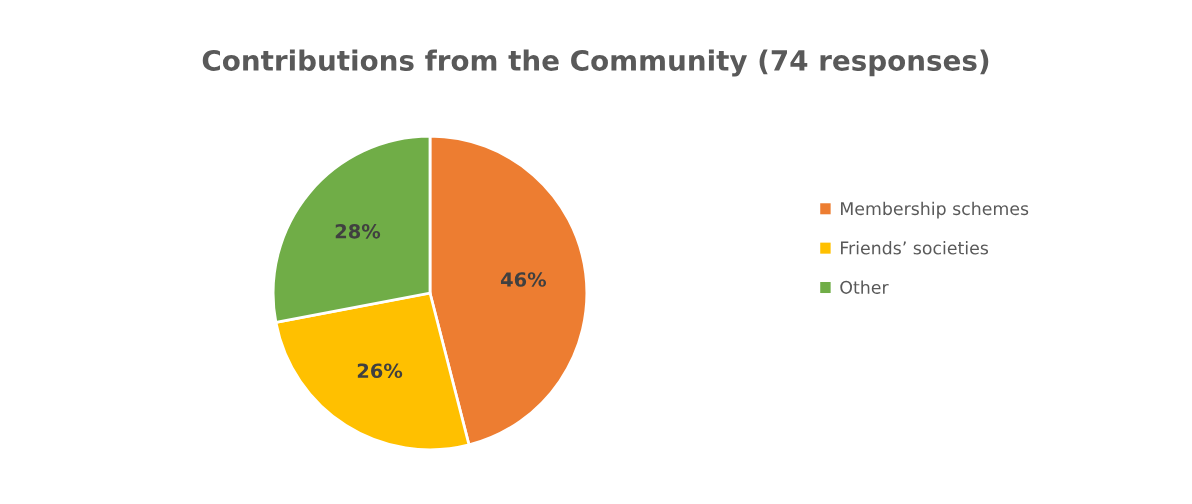 This screenshot has height=504, width=1192. Describe the element at coordinates (915, 248) in the screenshot. I see `legend-label: Friends’ societies` at that location.